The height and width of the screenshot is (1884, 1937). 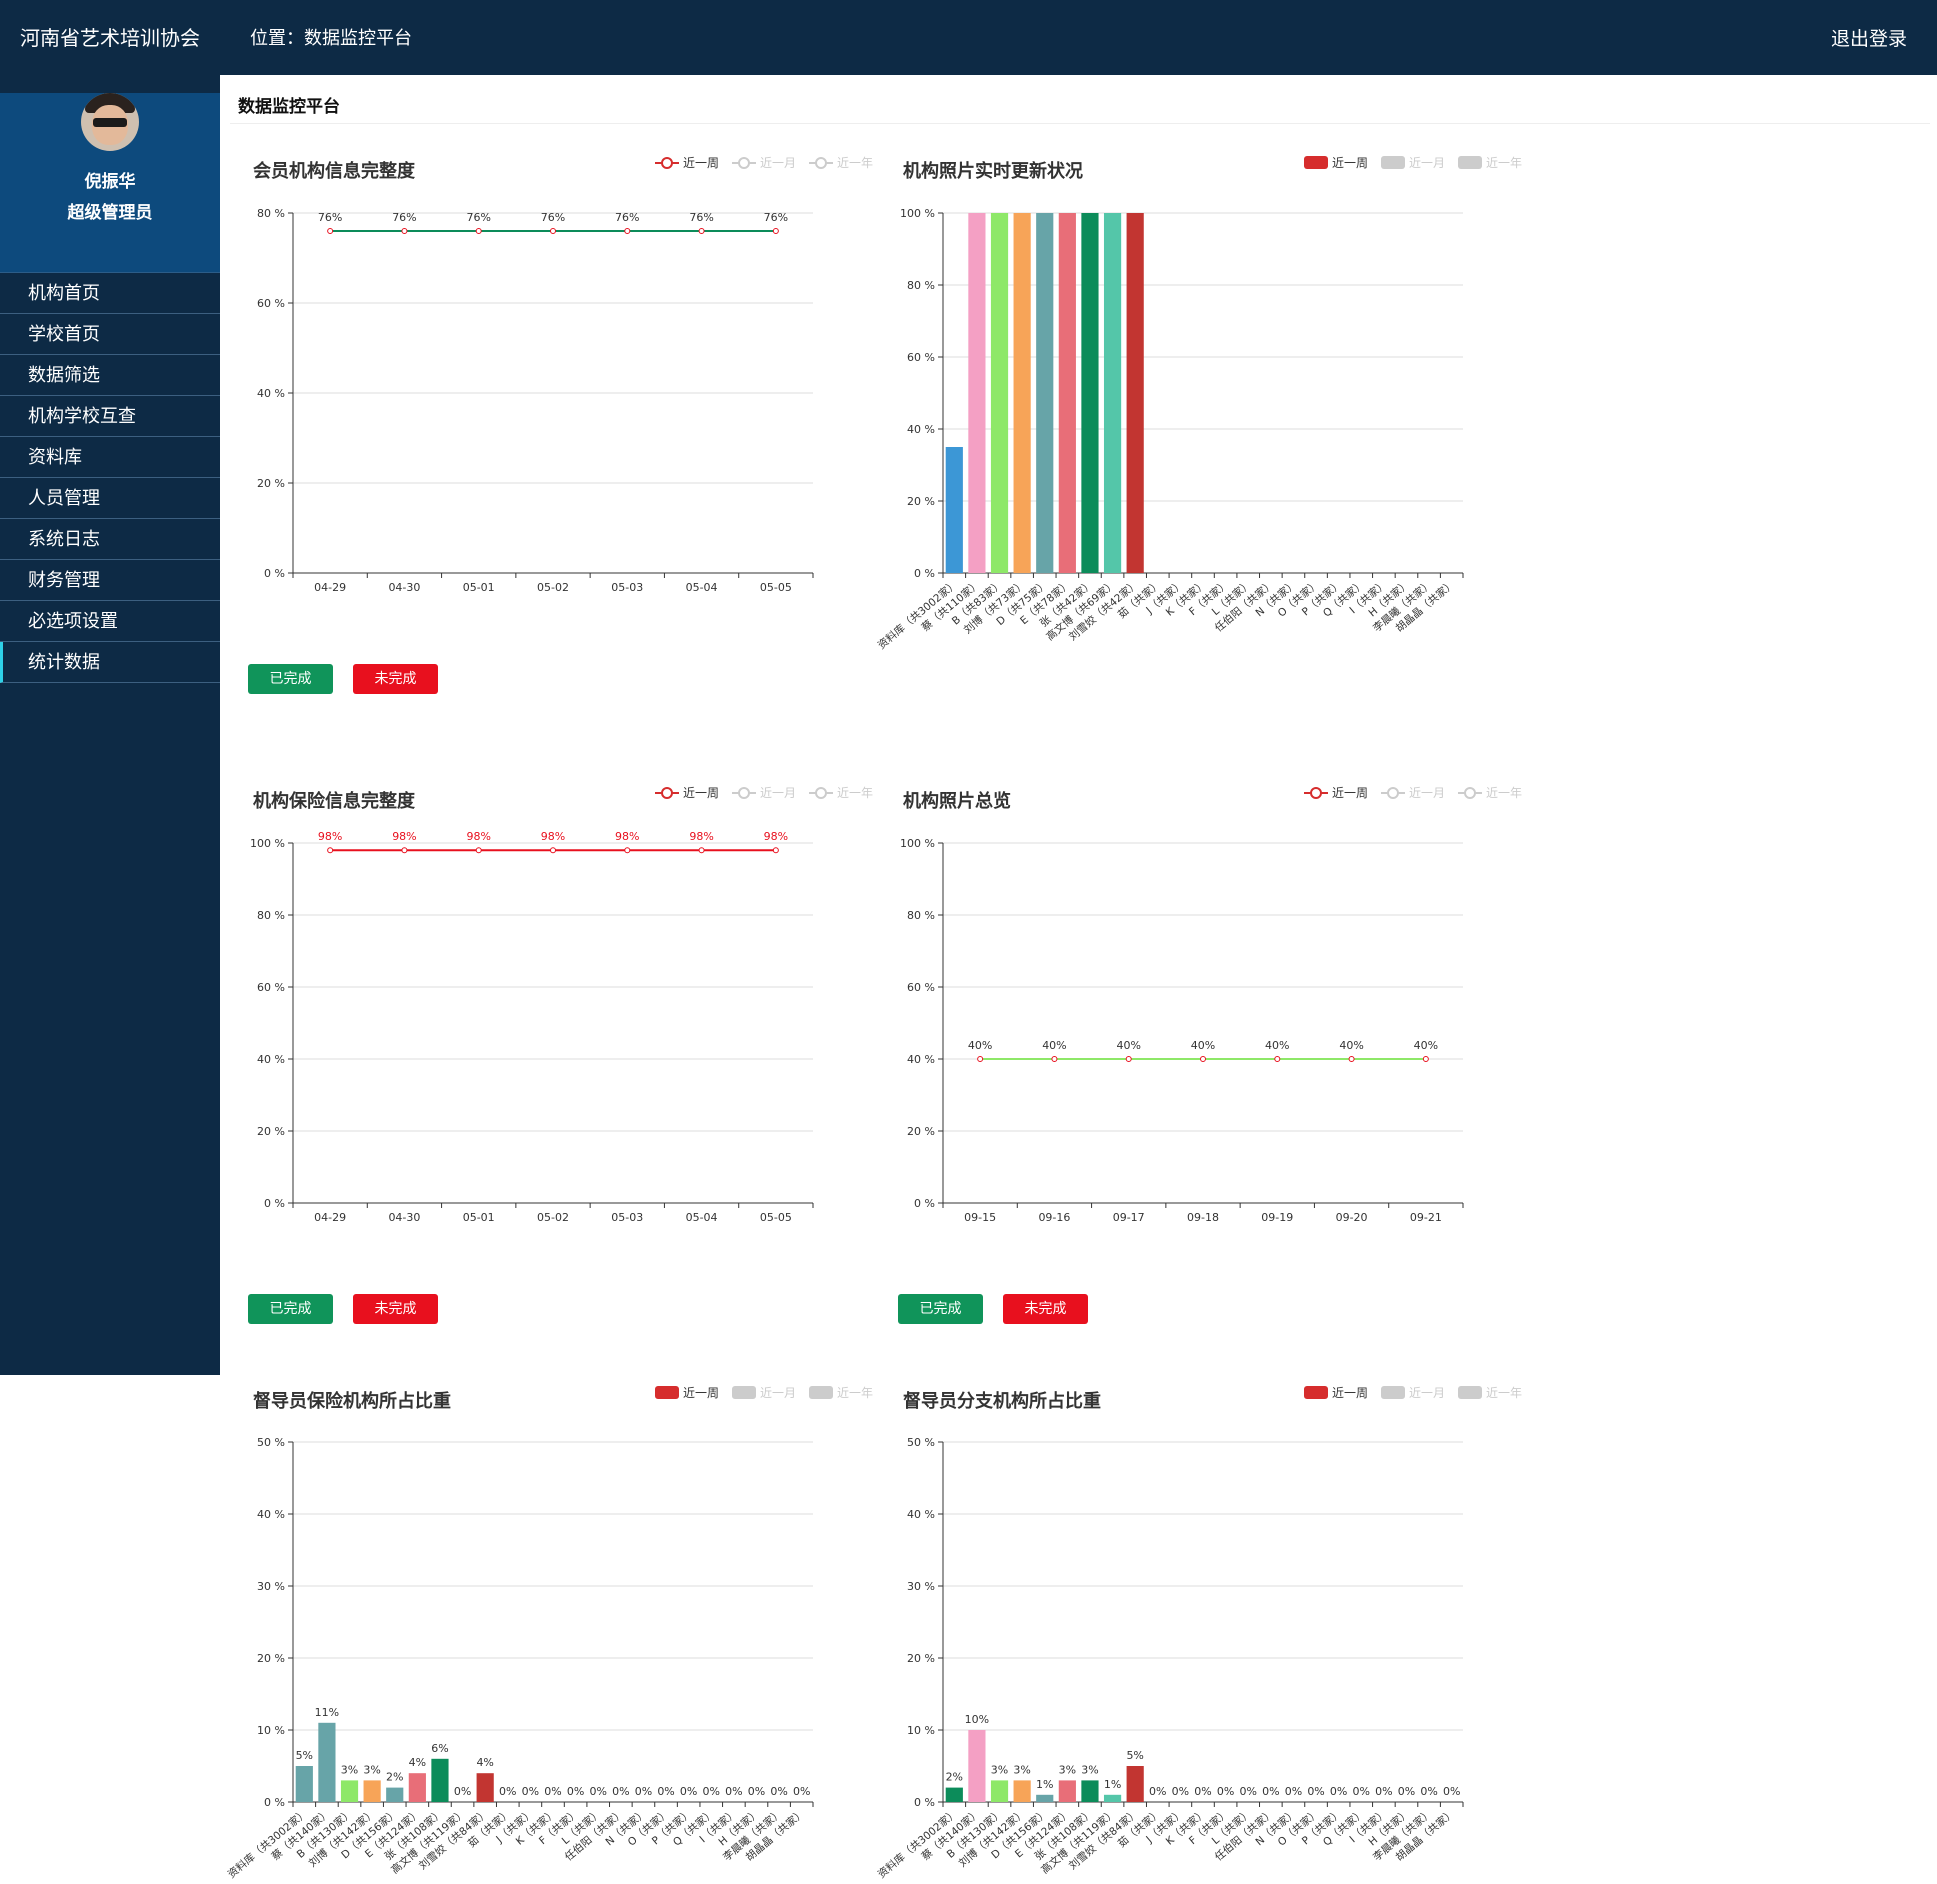 What do you see at coordinates (1868, 39) in the screenshot?
I see `logout-link: 退出登录` at bounding box center [1868, 39].